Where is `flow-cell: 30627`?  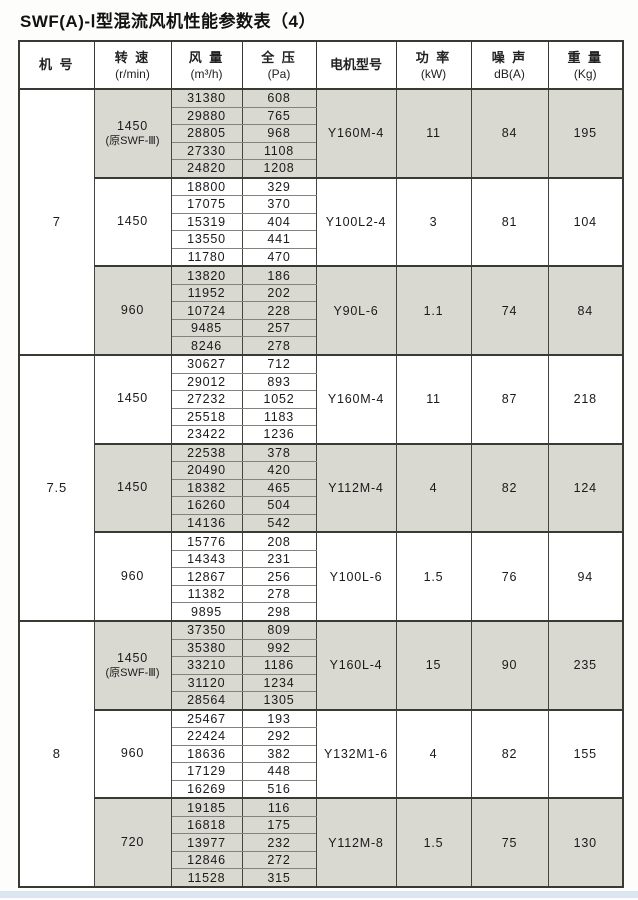 flow-cell: 30627 is located at coordinates (206, 363).